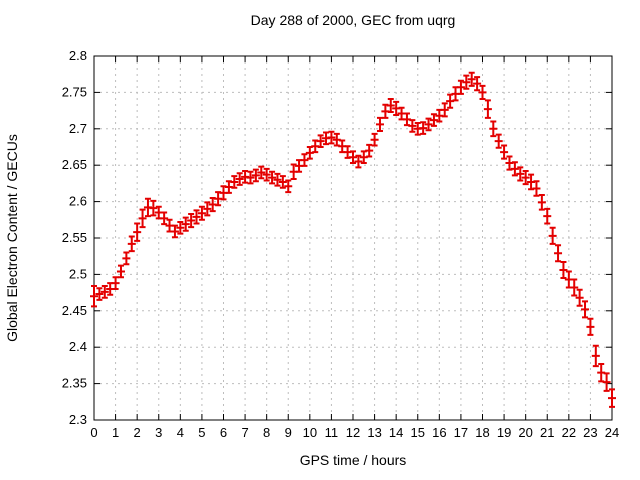 The width and height of the screenshot is (640, 480). Describe the element at coordinates (590, 432) in the screenshot. I see `x-tick-label: 23` at that location.